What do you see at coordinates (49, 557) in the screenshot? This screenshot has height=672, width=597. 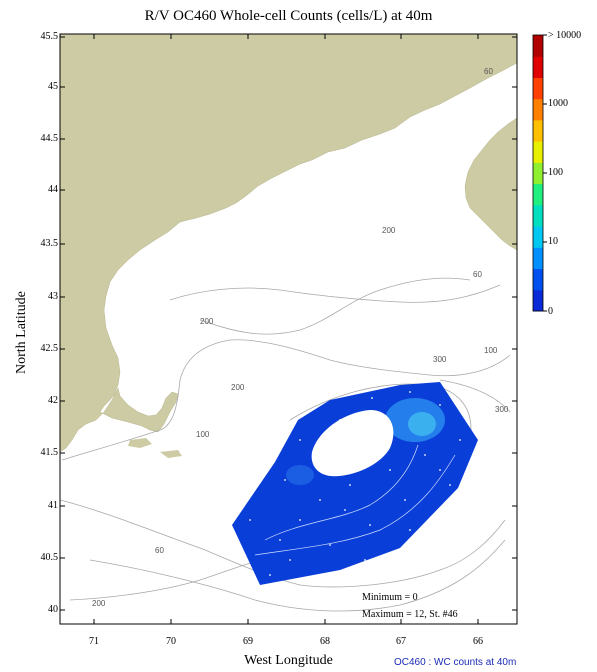 I see `y-tick-label: 40.5` at bounding box center [49, 557].